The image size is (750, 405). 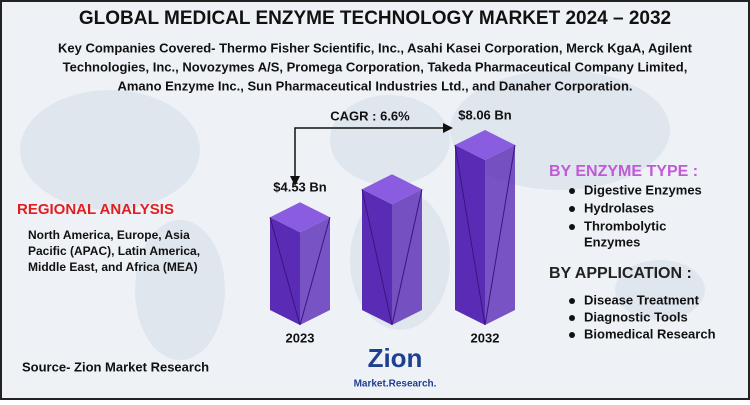 What do you see at coordinates (623, 171) in the screenshot?
I see `enzyme-heading: BY ENZYME TYPE :` at bounding box center [623, 171].